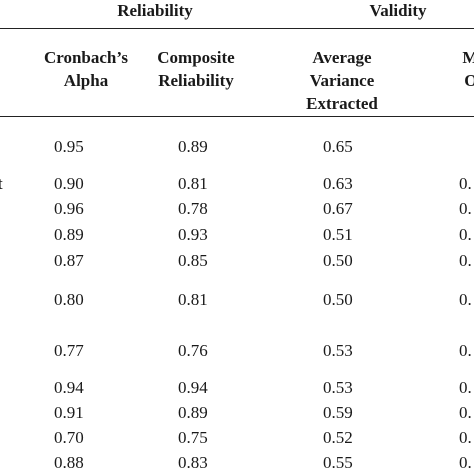 This screenshot has height=474, width=474. Describe the element at coordinates (469, 80) in the screenshot. I see `column-header: Om` at that location.